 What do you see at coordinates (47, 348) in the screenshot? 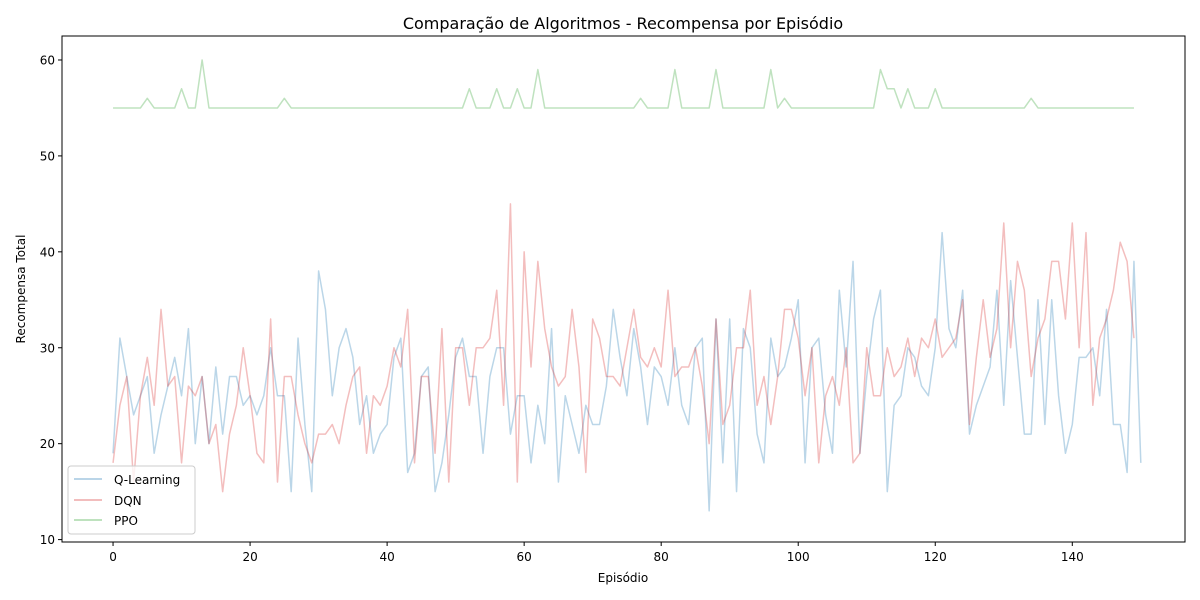
I see `y-tick-label: 30` at bounding box center [47, 348].